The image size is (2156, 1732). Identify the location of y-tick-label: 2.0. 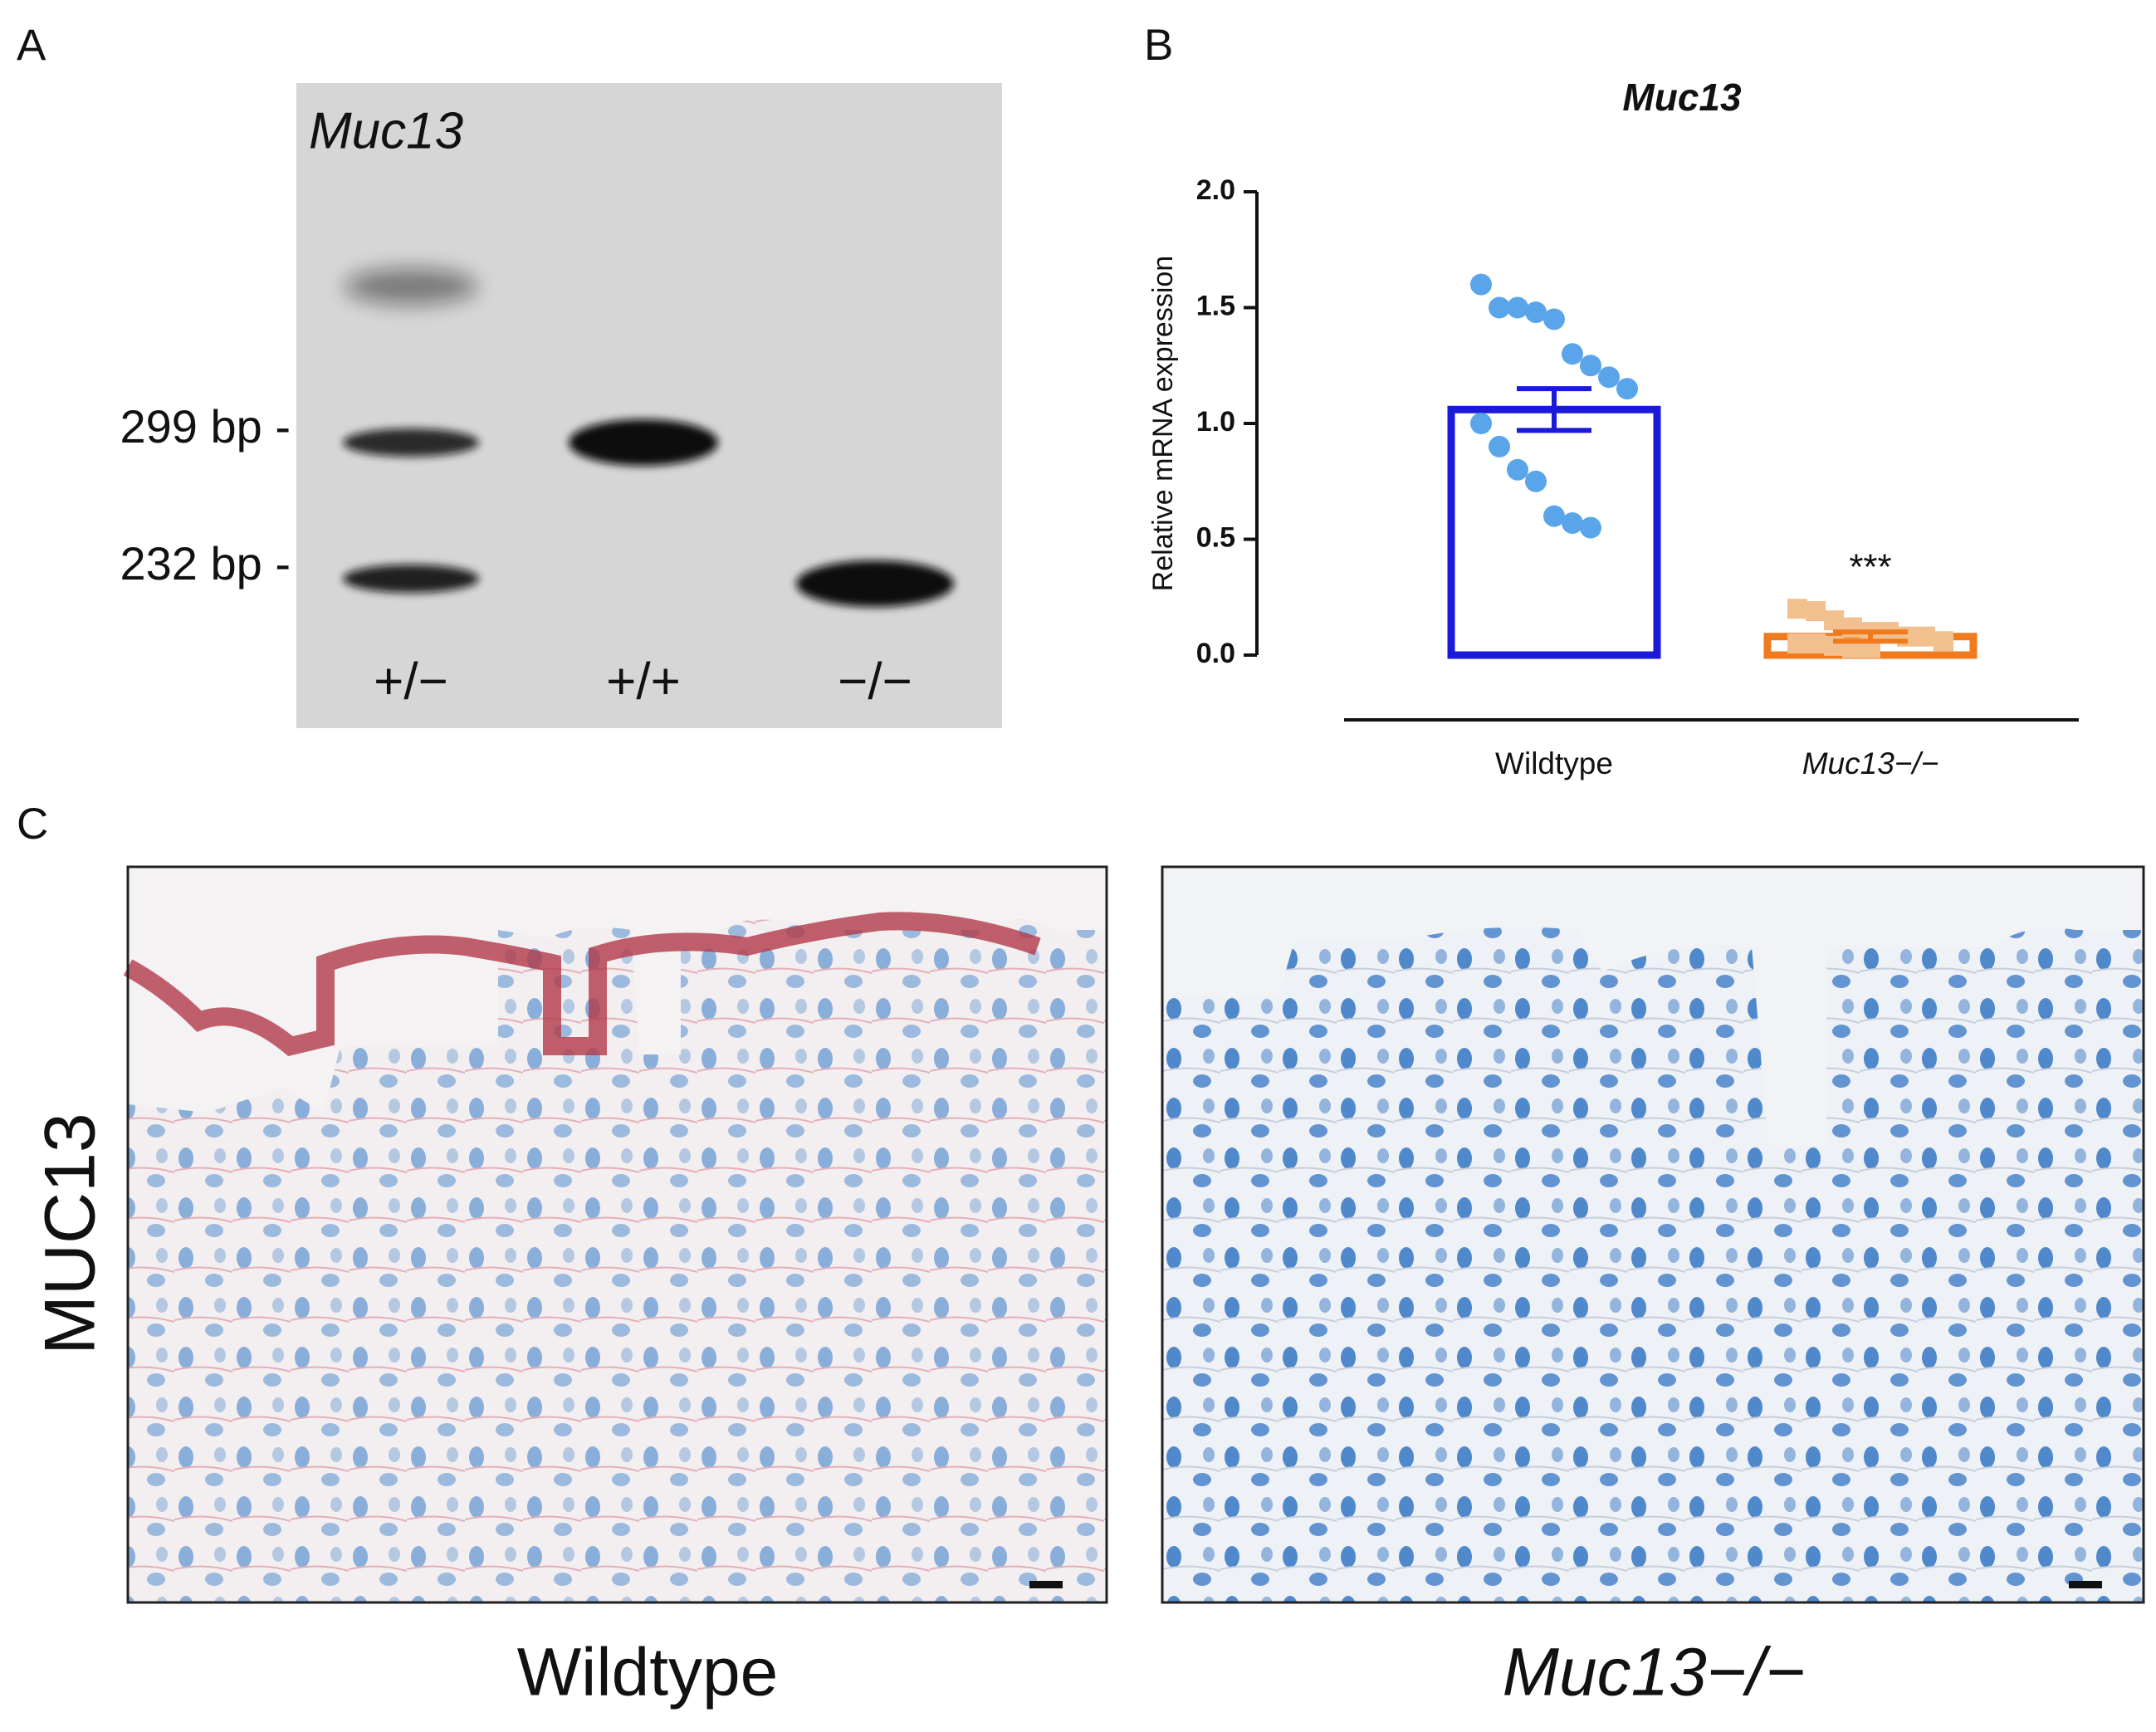
(1215, 190).